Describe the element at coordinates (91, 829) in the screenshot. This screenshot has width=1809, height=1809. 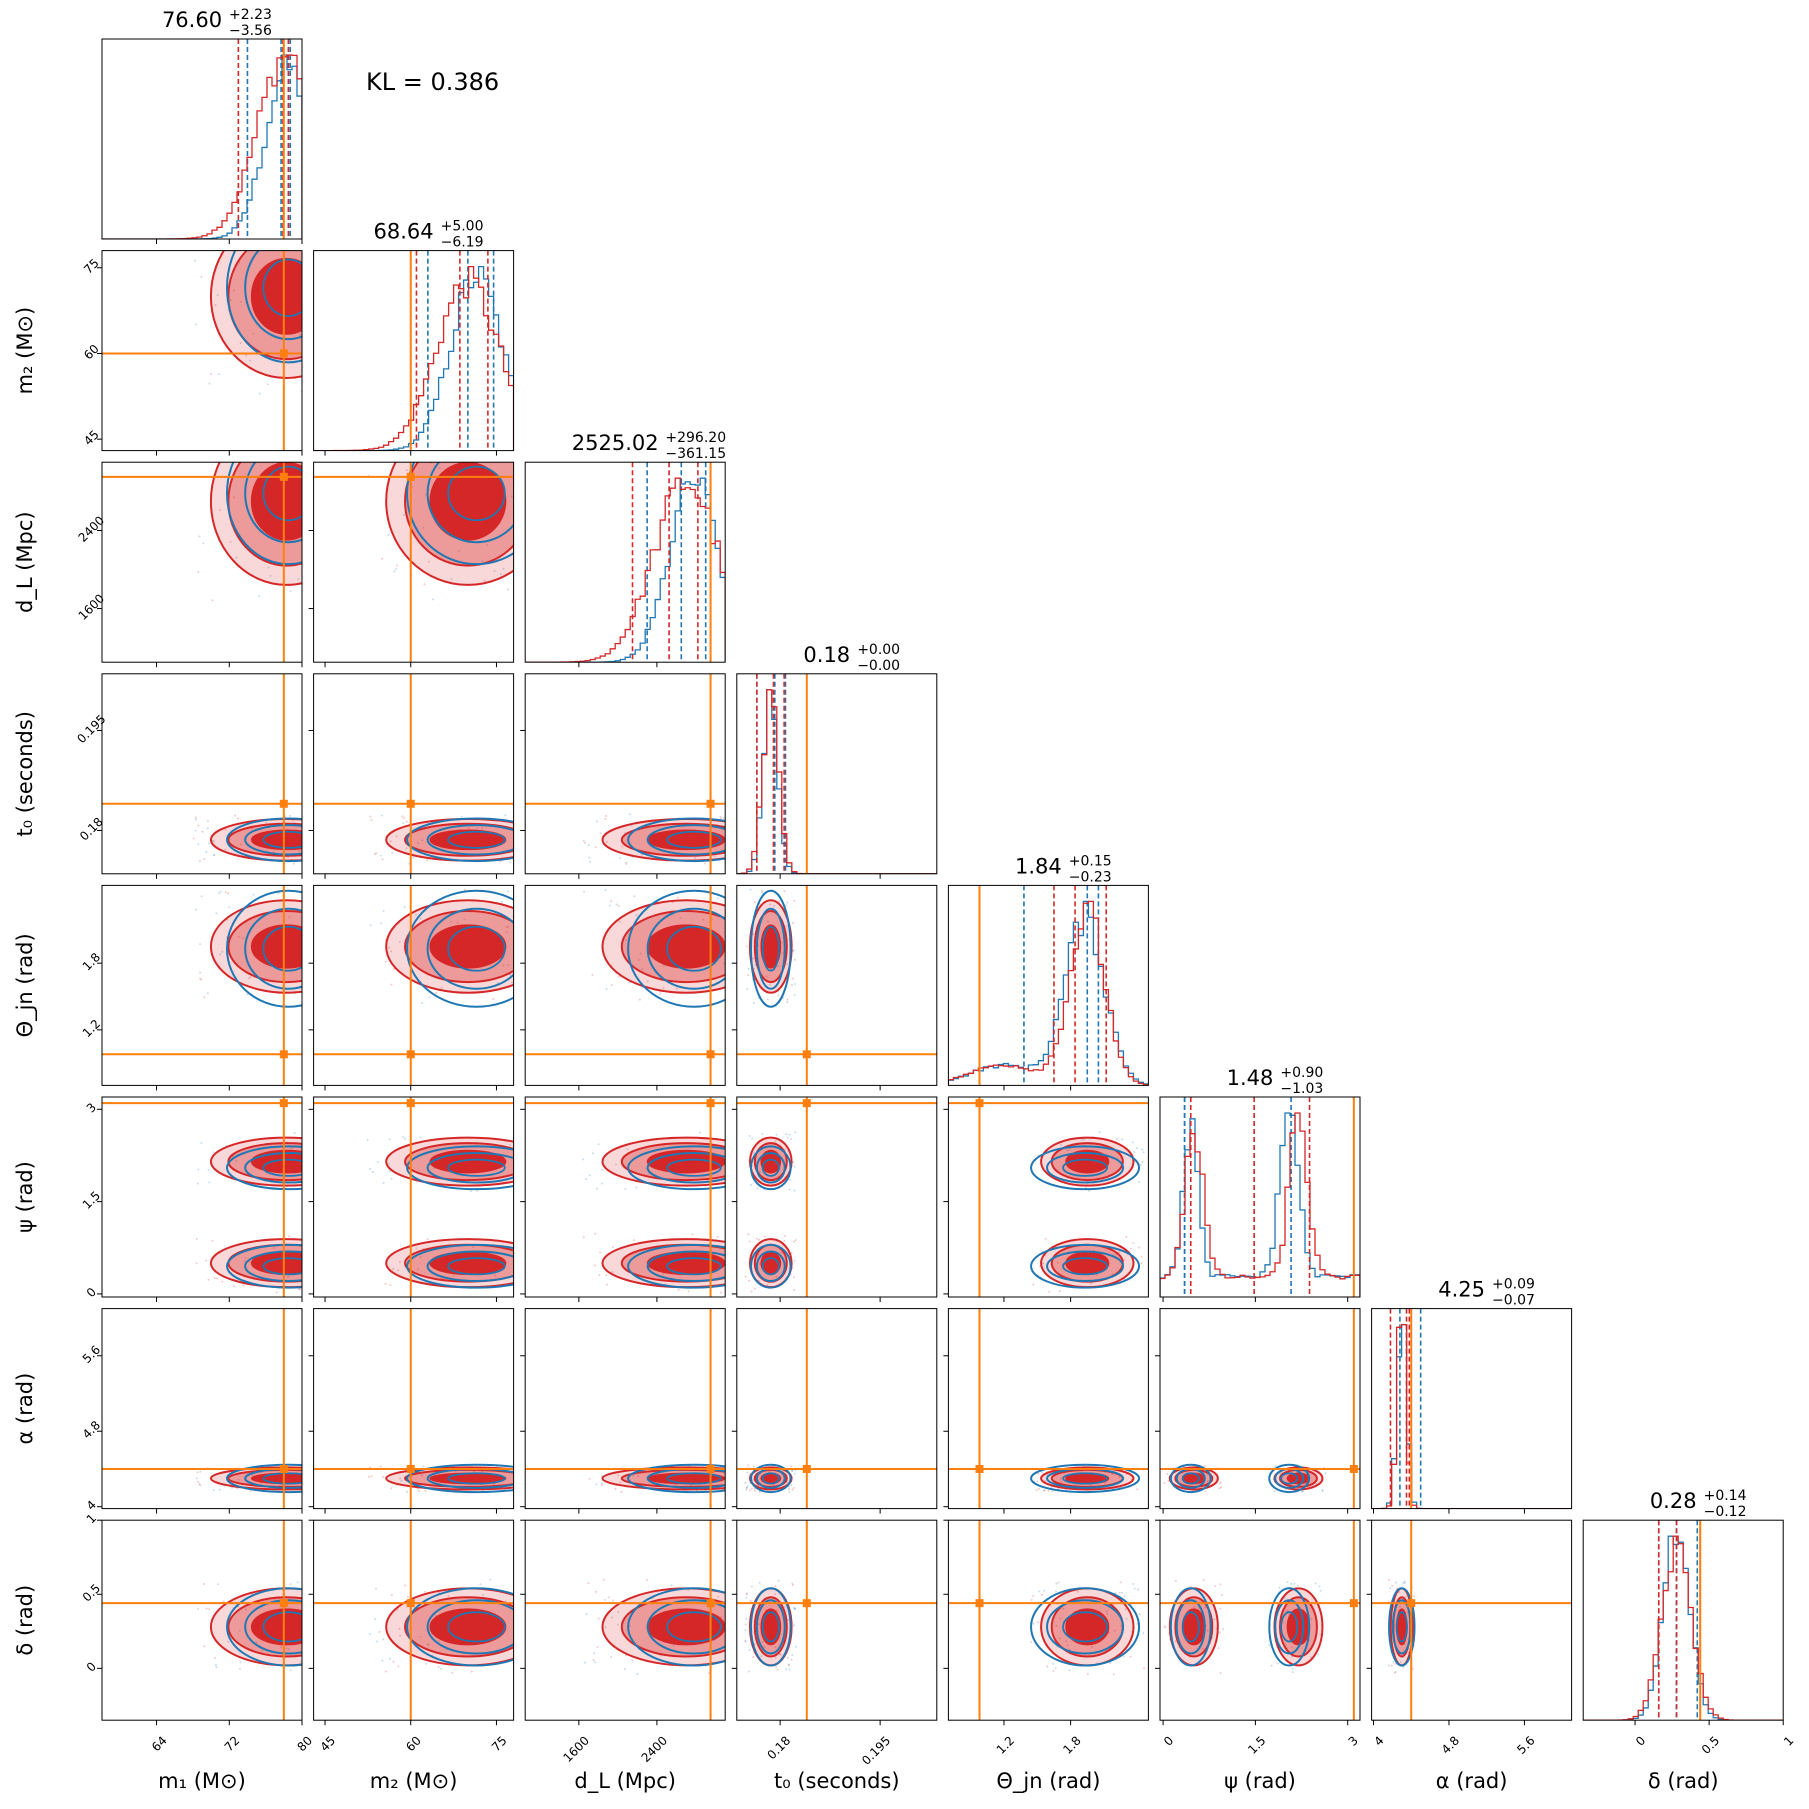
I see `y-tick-label-t0: 0.18` at that location.